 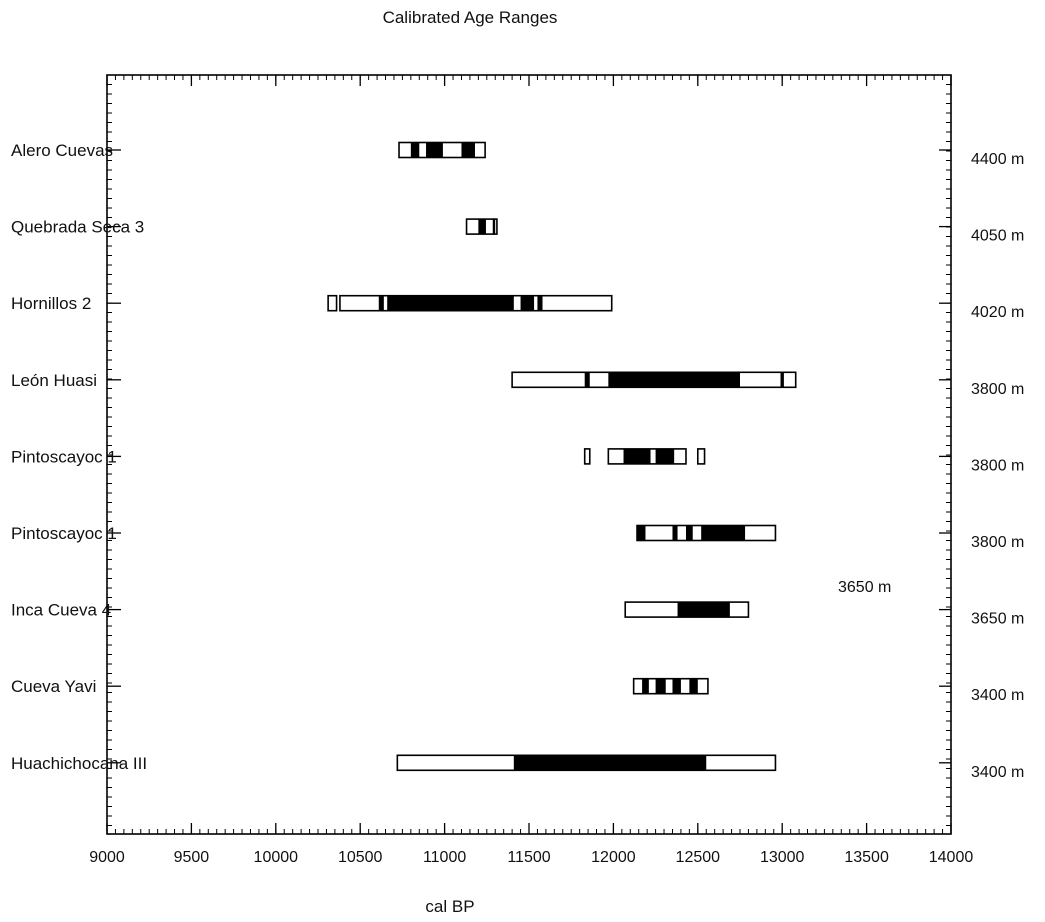 I want to click on x-tick-label: 9500, so click(x=192, y=857).